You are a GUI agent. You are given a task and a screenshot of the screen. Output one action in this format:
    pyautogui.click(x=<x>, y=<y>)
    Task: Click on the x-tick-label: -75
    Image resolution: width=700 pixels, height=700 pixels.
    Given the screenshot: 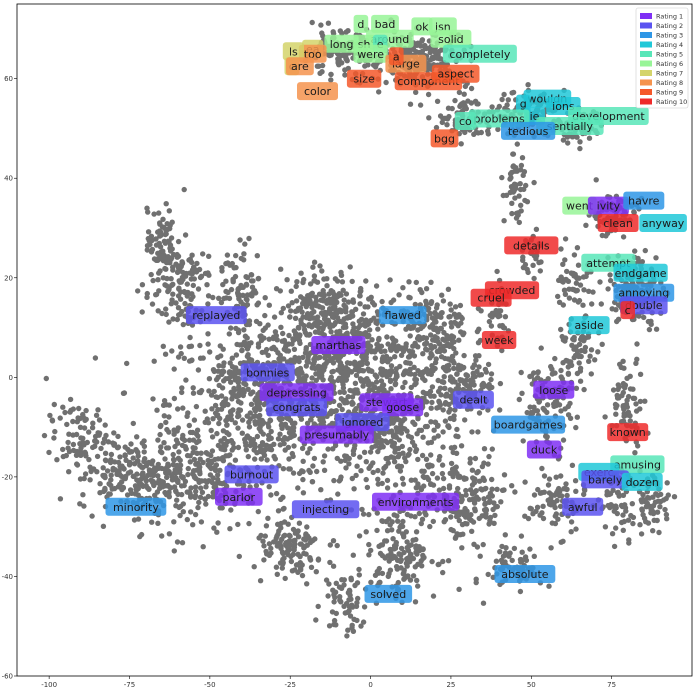 What is the action you would take?
    pyautogui.click(x=129, y=685)
    